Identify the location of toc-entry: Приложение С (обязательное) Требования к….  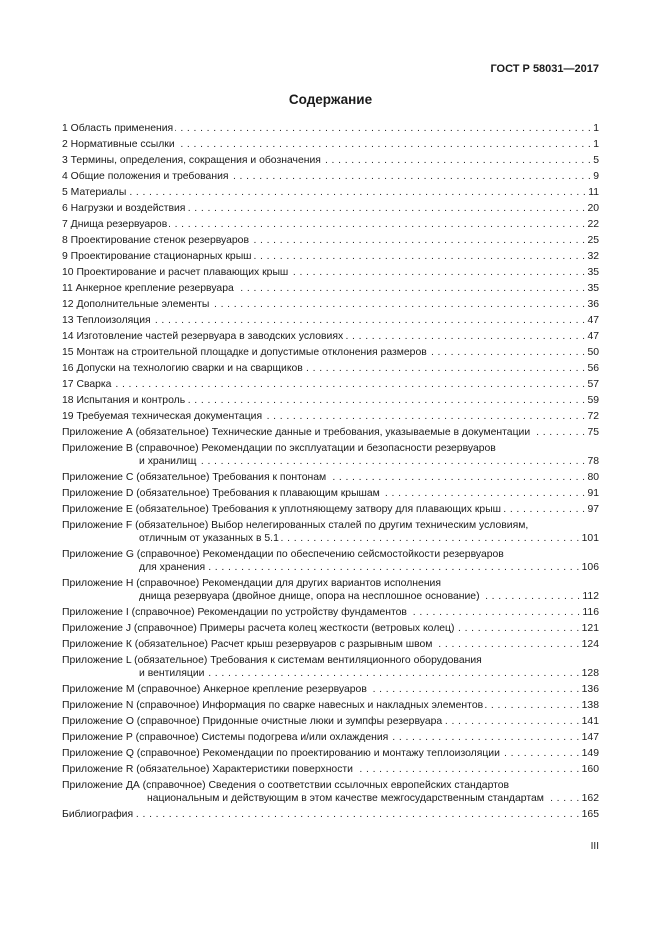
(330, 479).